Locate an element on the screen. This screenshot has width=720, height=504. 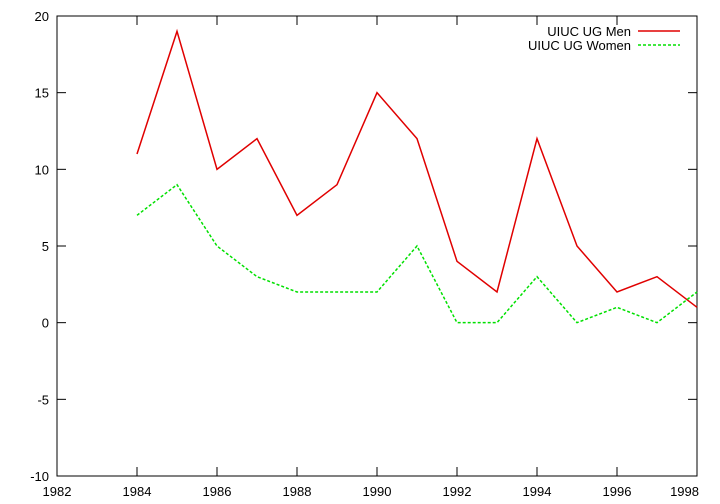
x-tick-label: 1996 is located at coordinates (617, 491).